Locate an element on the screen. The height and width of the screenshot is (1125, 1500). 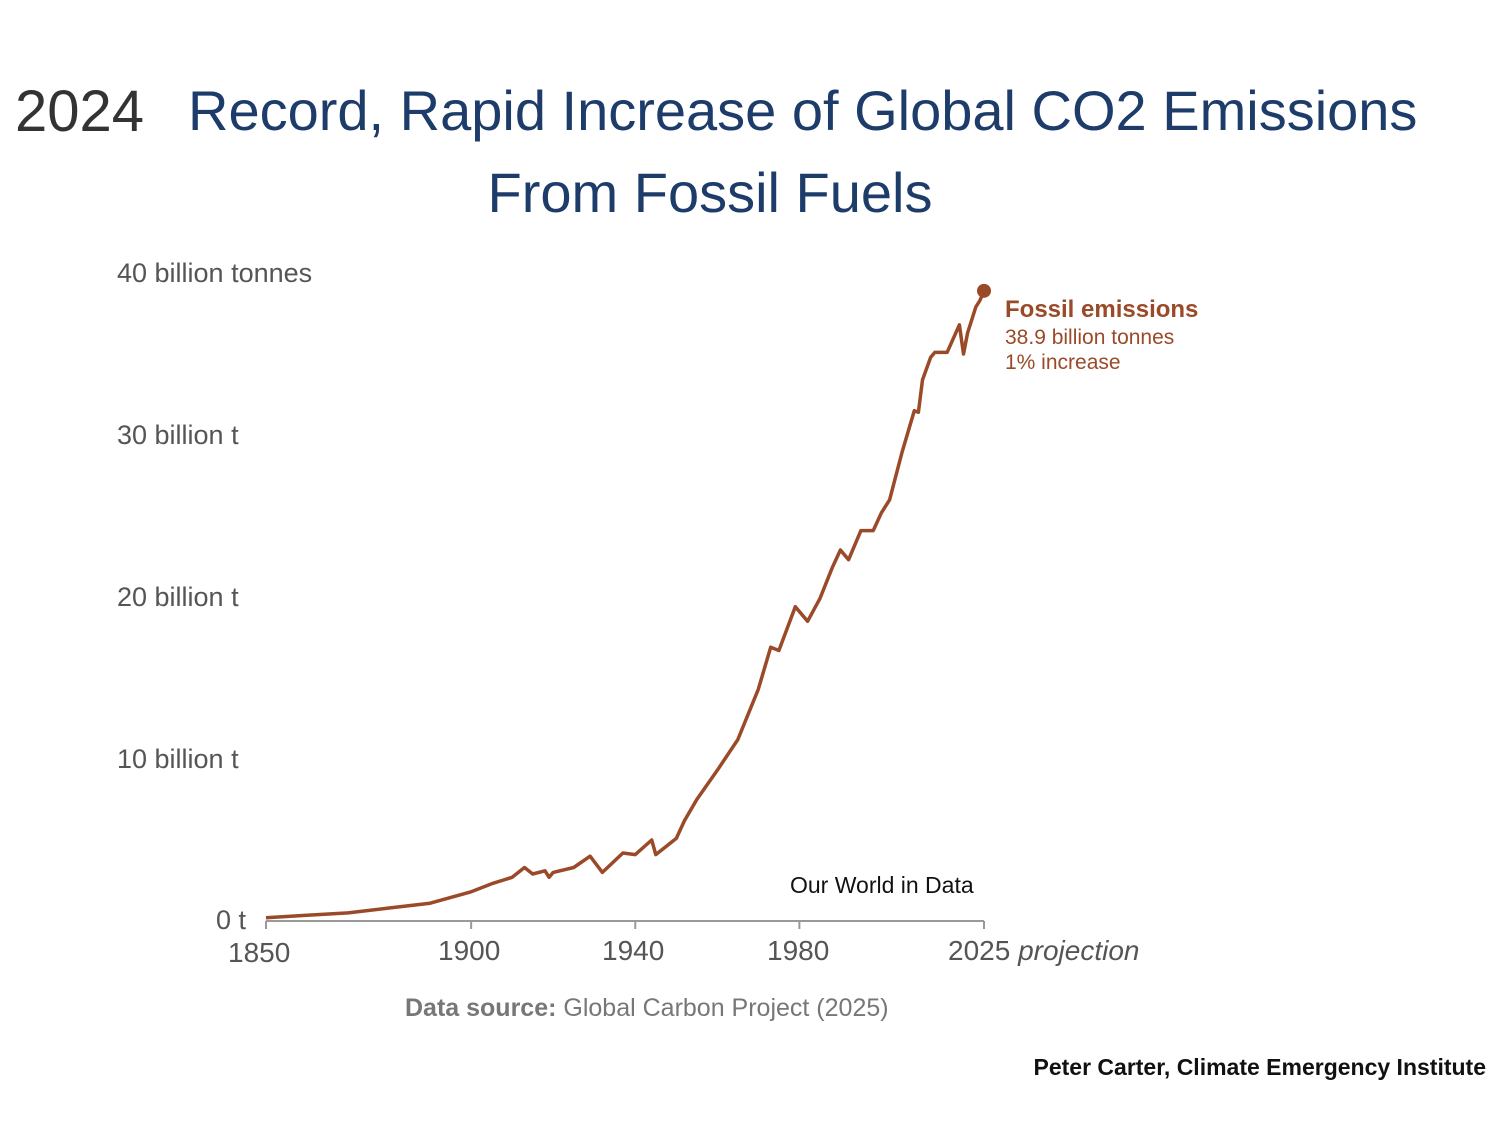
annotation-change: 1% increase is located at coordinates (1063, 362).